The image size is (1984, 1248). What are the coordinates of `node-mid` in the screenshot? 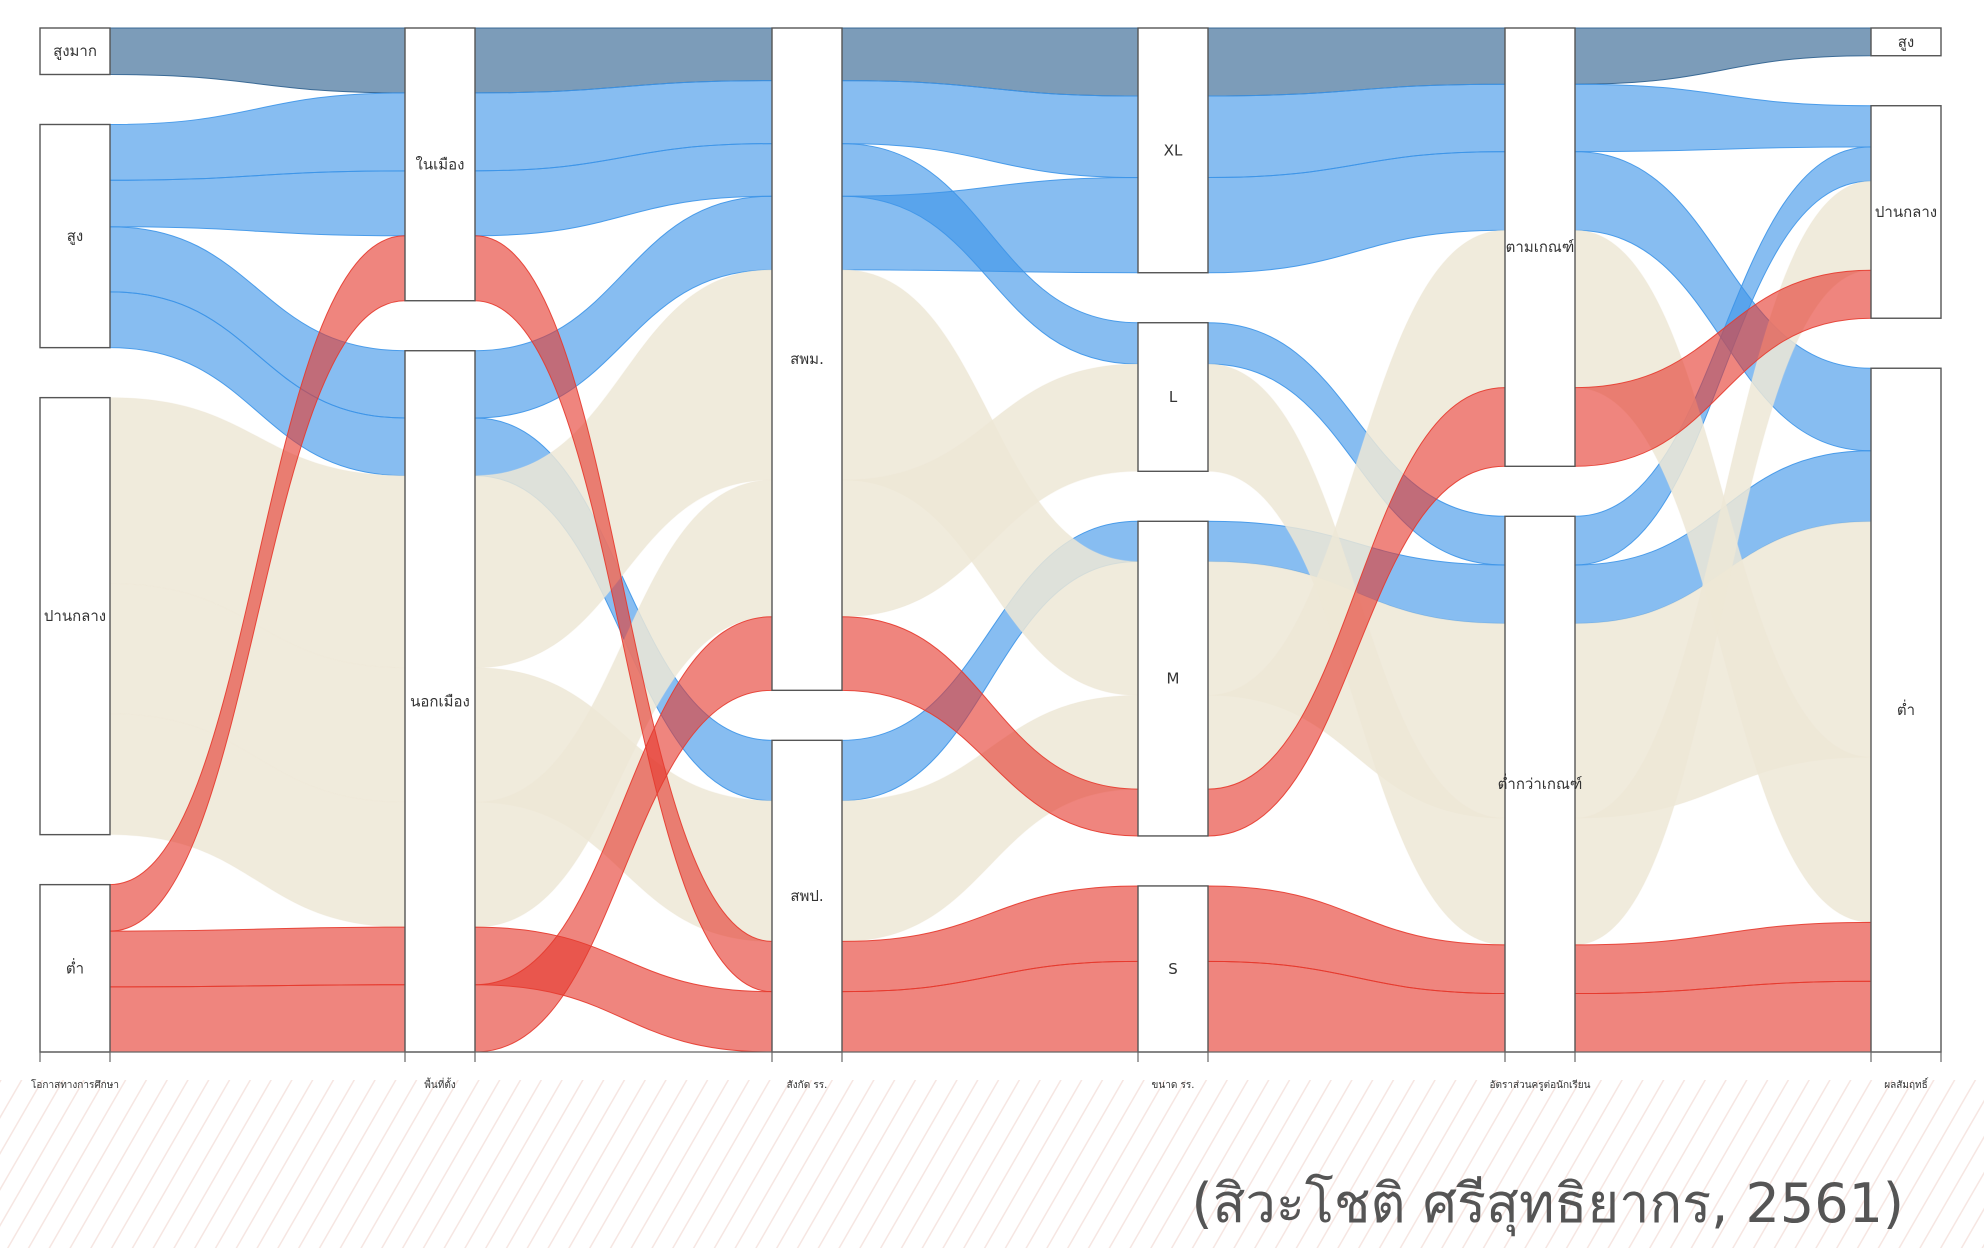 It's located at (1906, 212).